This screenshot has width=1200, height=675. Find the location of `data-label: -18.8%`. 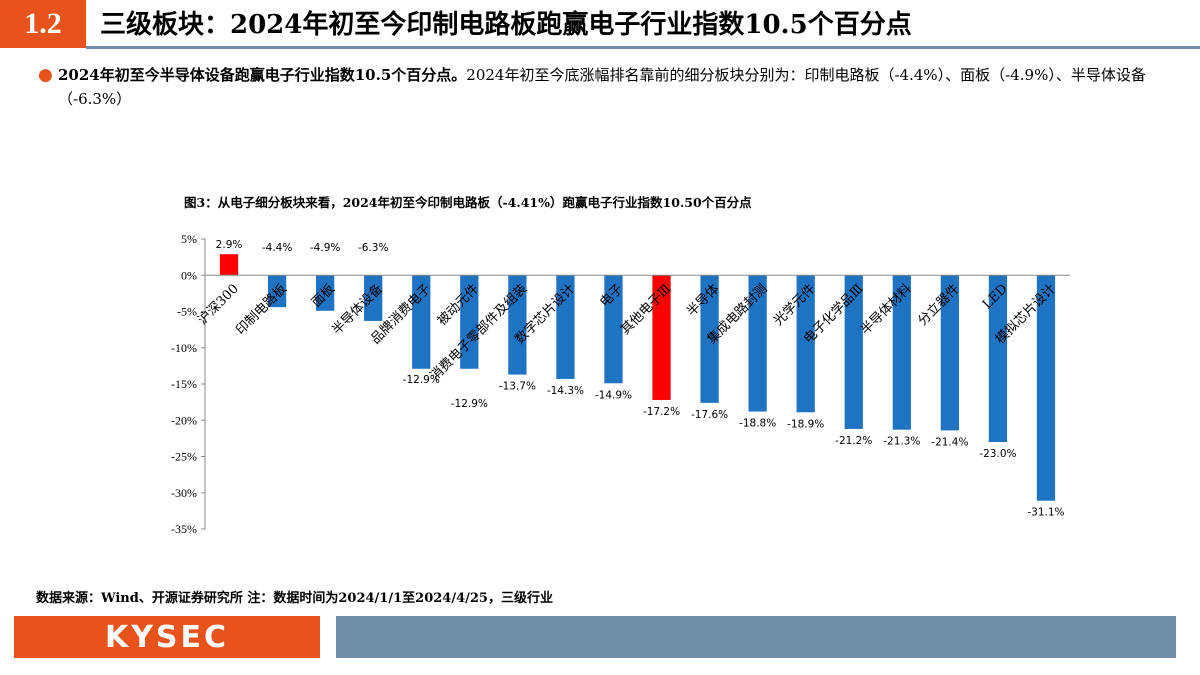

data-label: -18.8% is located at coordinates (757, 424).